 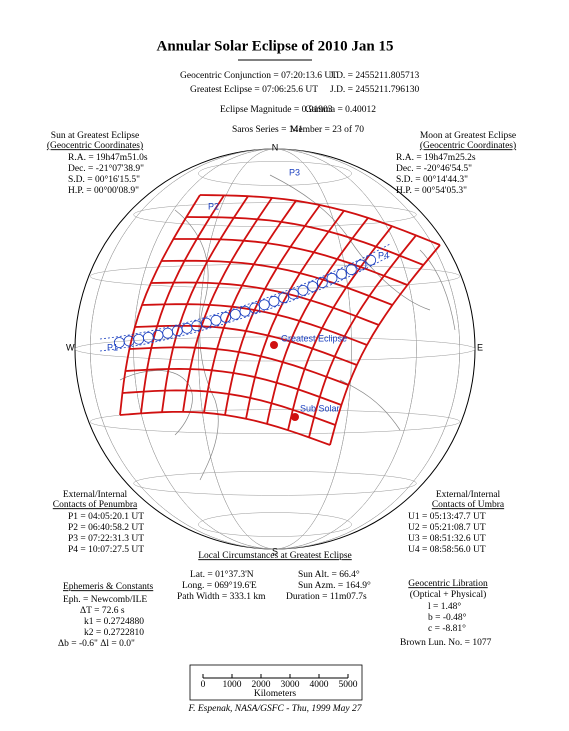 What do you see at coordinates (70, 347) in the screenshot?
I see `west: W` at bounding box center [70, 347].